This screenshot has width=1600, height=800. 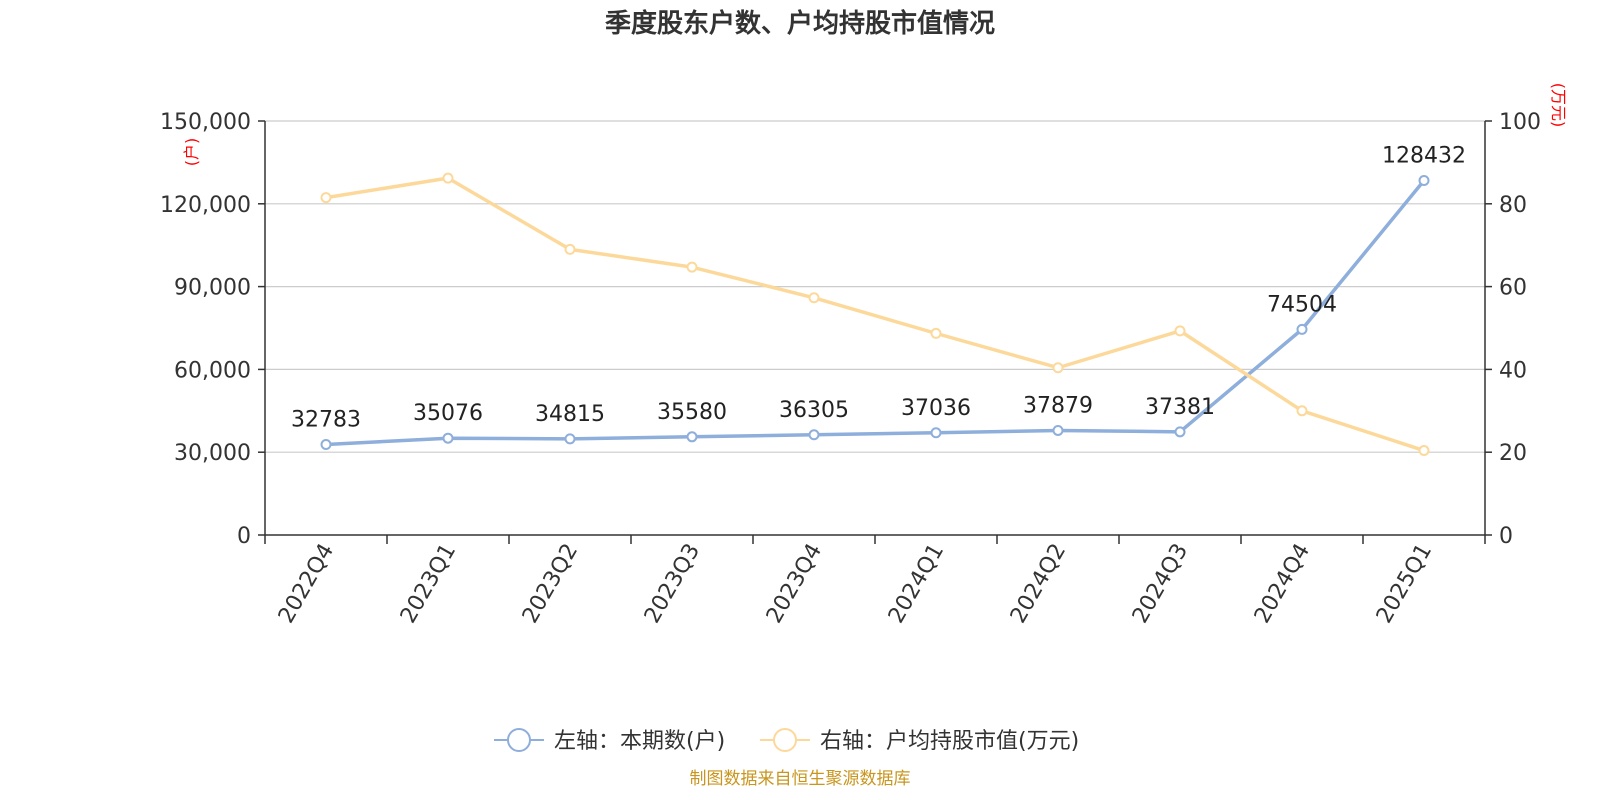 What do you see at coordinates (212, 288) in the screenshot?
I see `left-tick-label: 90,000` at bounding box center [212, 288].